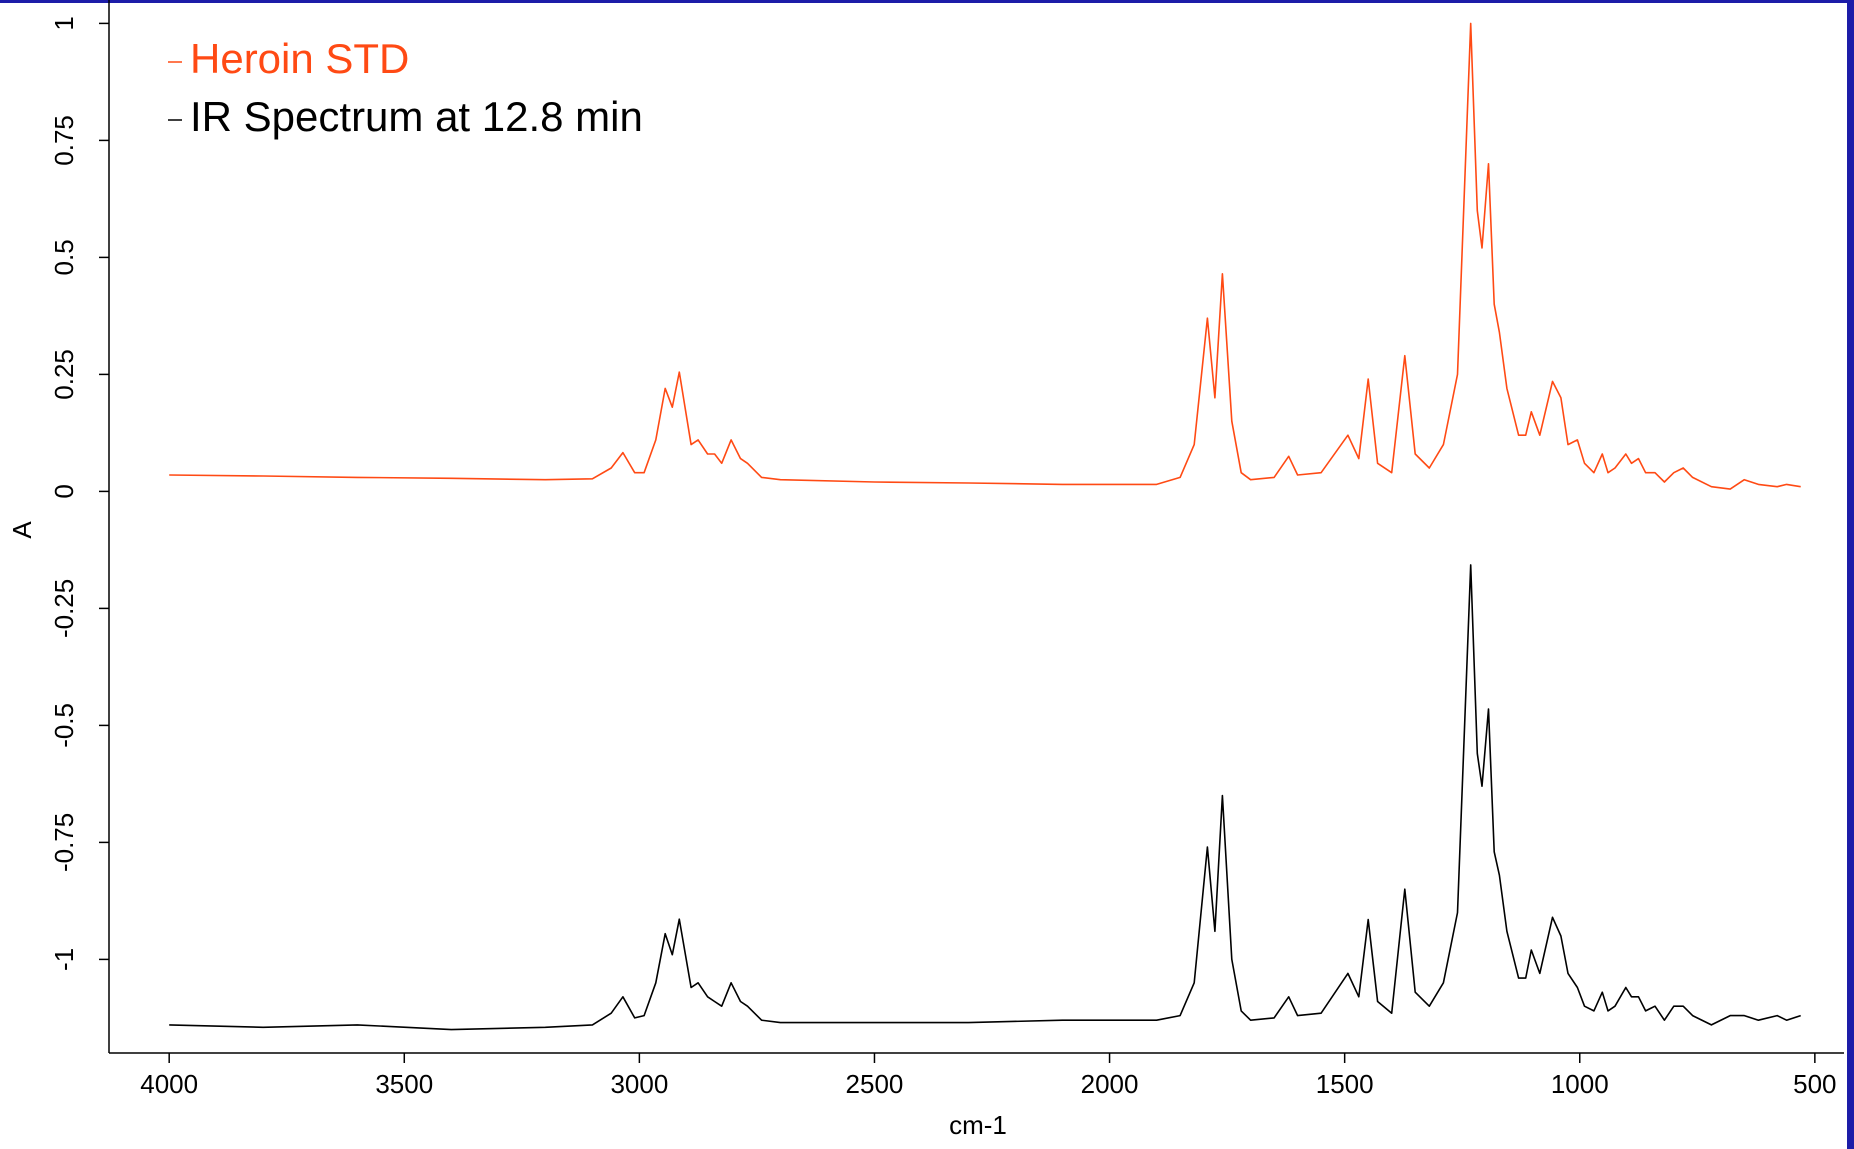 The height and width of the screenshot is (1149, 1854). What do you see at coordinates (64, 959) in the screenshot?
I see `y-tick-label: -1` at bounding box center [64, 959].